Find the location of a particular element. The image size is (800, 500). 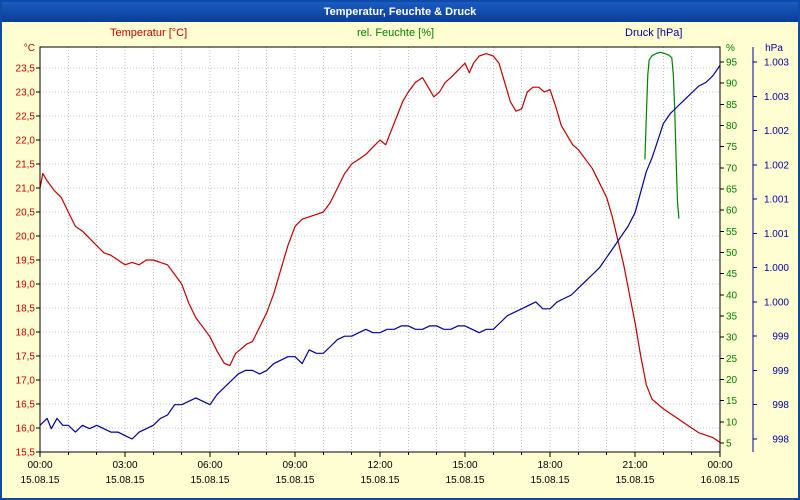

svg-text: 25 is located at coordinates (732, 359).